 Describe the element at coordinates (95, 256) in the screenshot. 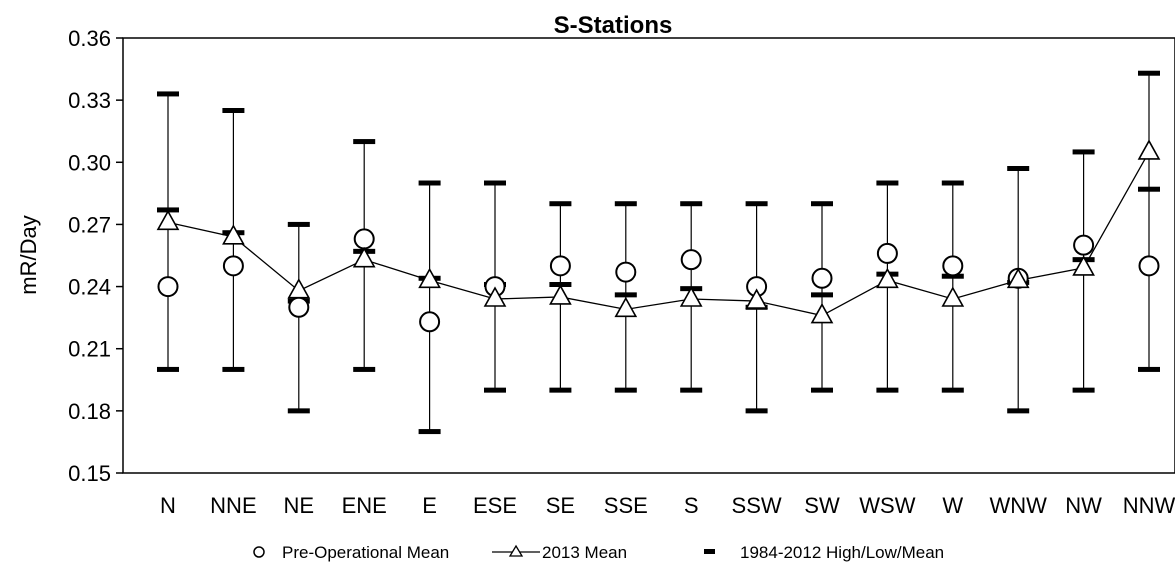

I see `y-axis: 0.15 0.18 0.21 0.24 0.27 0.30 0.33 0.36` at that location.